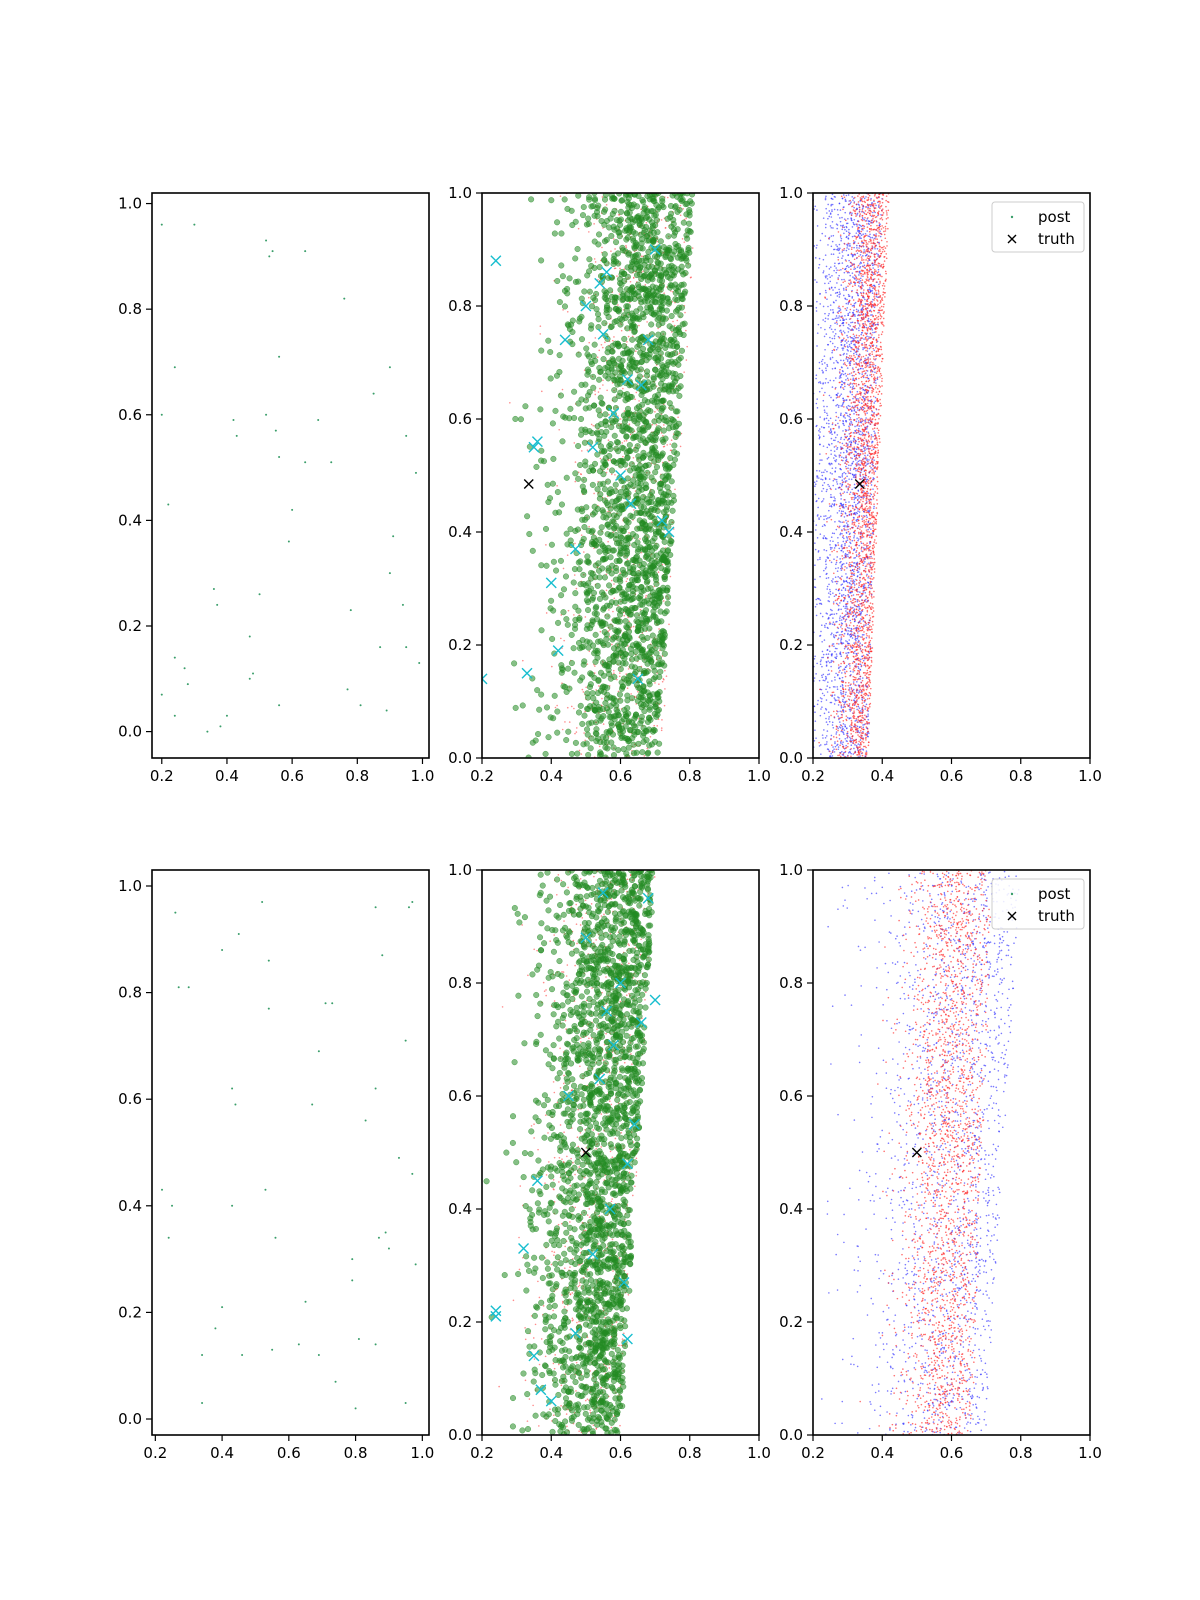 Image resolution: width=1200 pixels, height=1600 pixels. What do you see at coordinates (130, 732) in the screenshot?
I see `y-tick-label: 0.0` at bounding box center [130, 732].